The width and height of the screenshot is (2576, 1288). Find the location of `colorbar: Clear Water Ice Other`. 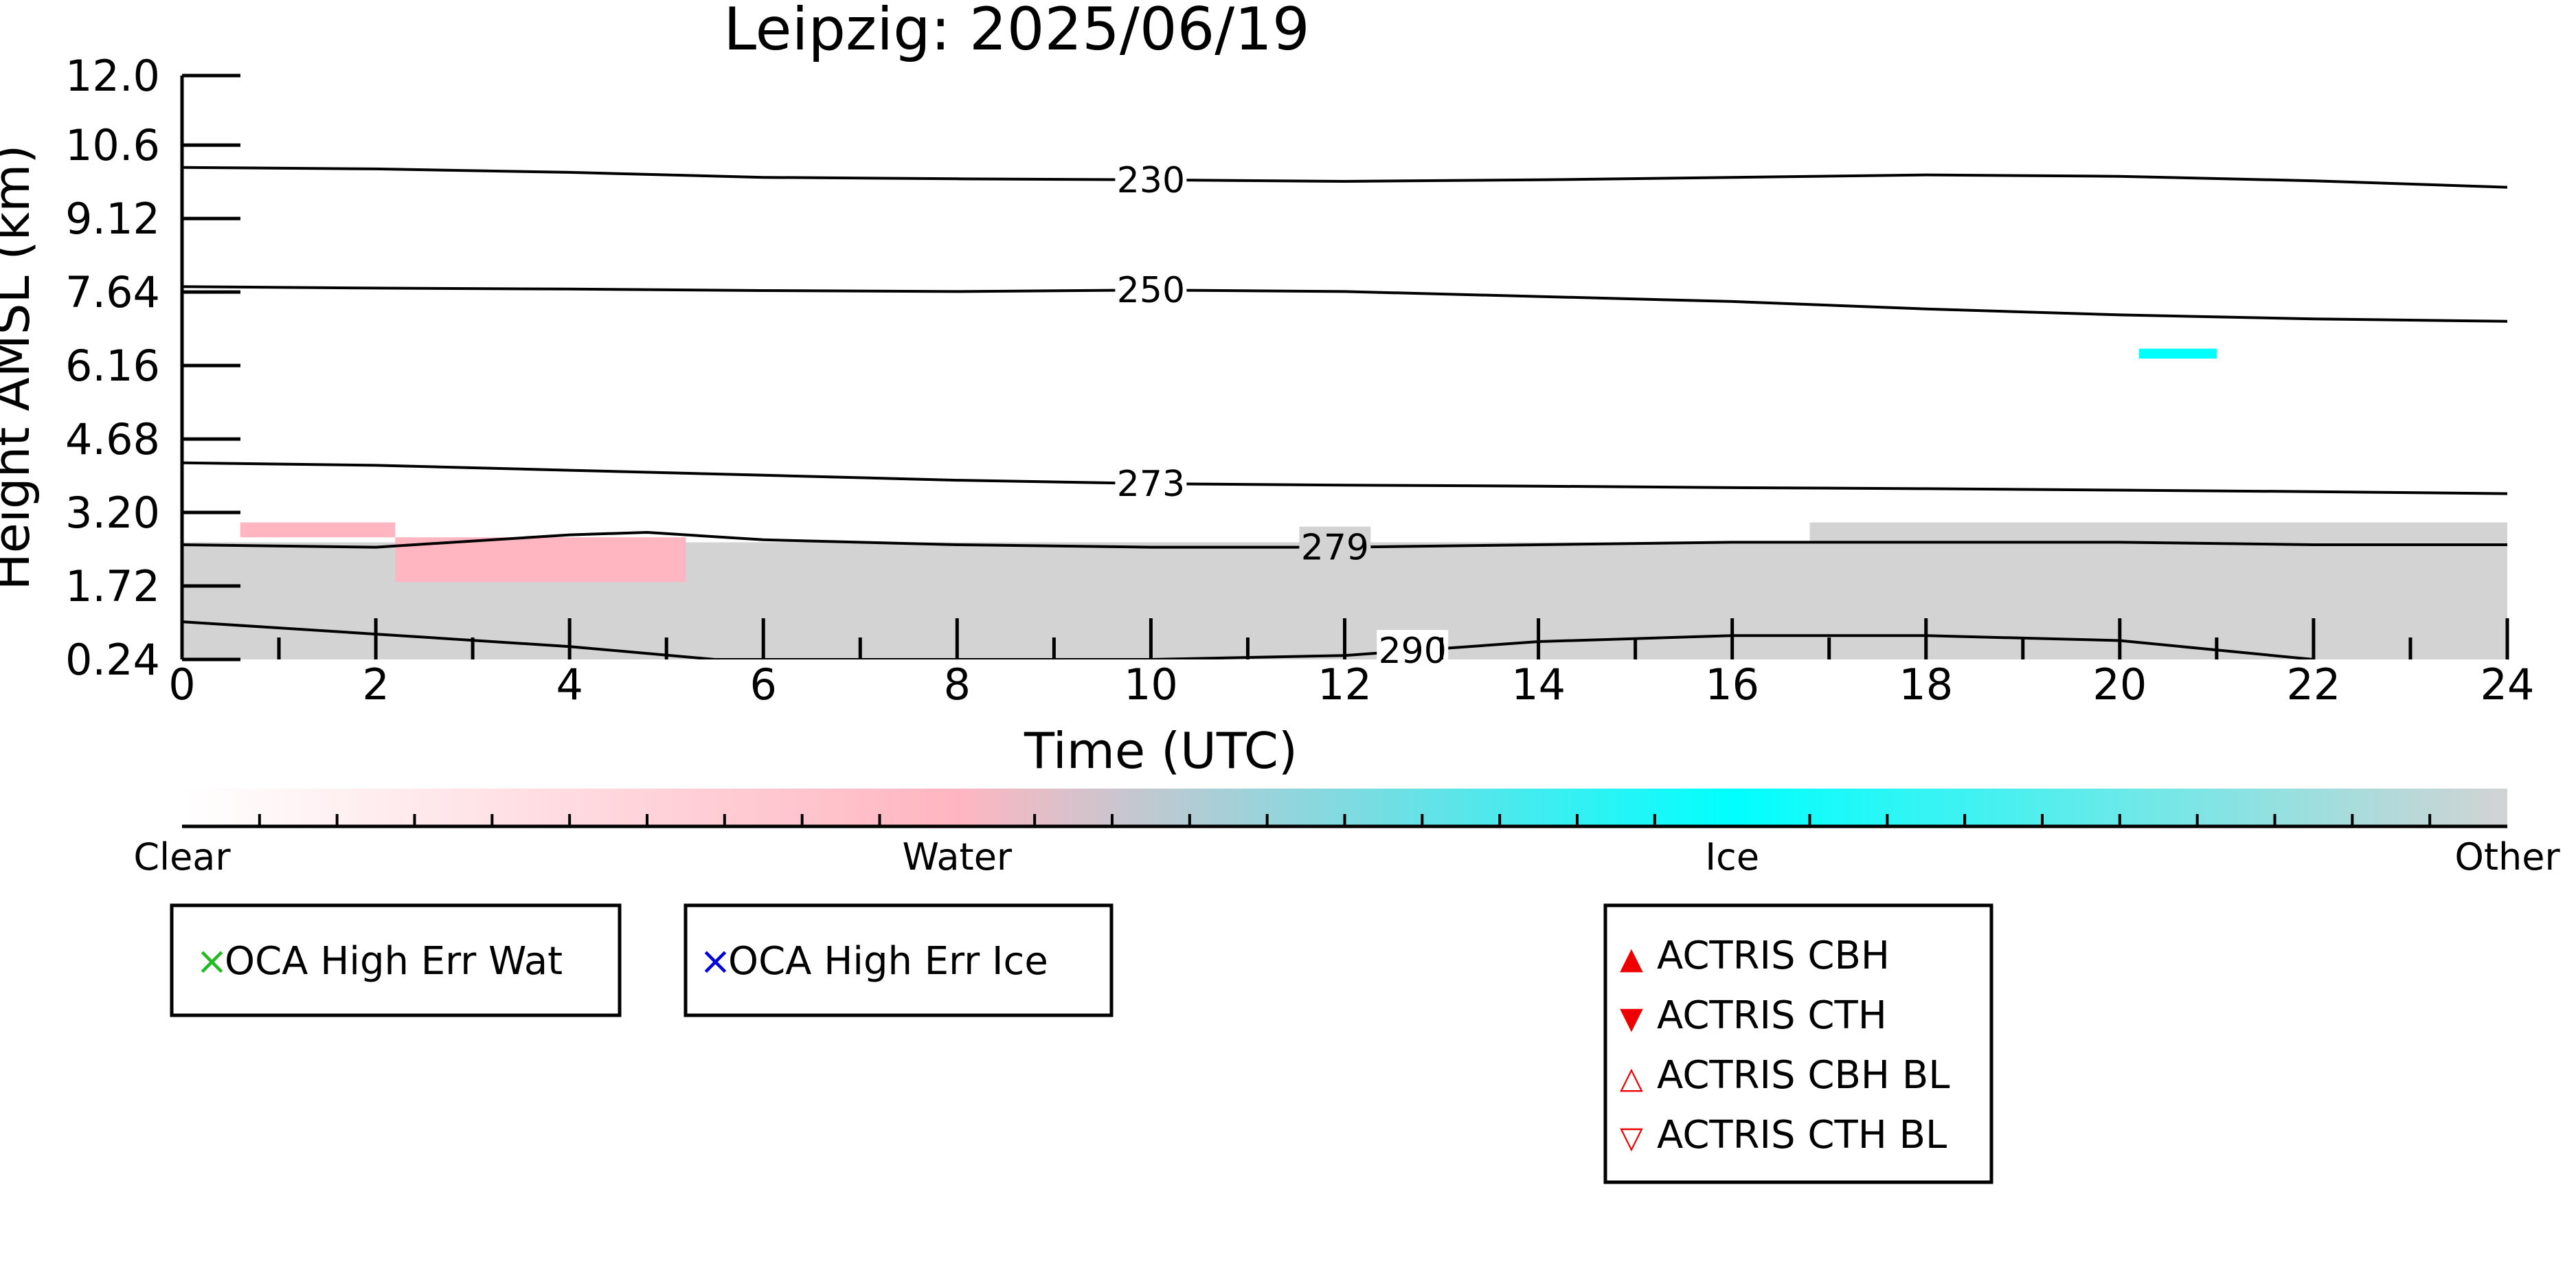

colorbar: Clear Water Ice Other is located at coordinates (1346, 834).